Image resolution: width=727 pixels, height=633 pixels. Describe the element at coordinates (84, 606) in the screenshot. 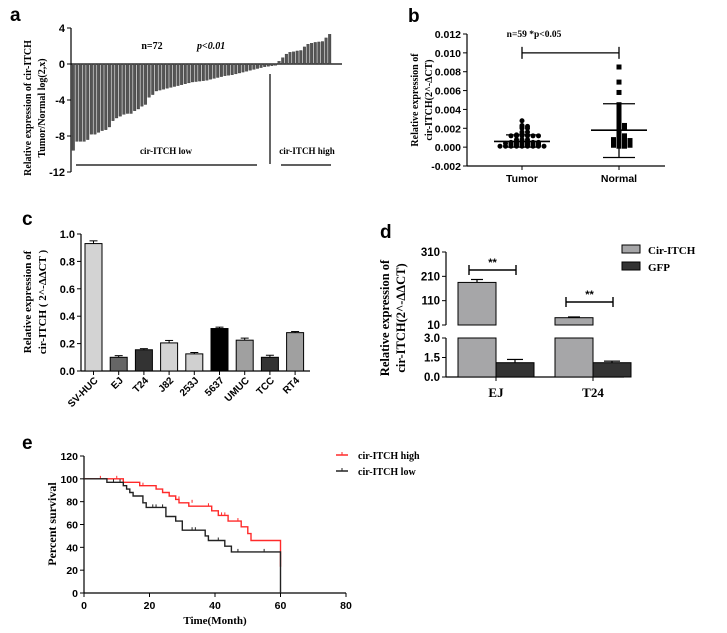

I see `panel-e-xtick-label: 0` at that location.